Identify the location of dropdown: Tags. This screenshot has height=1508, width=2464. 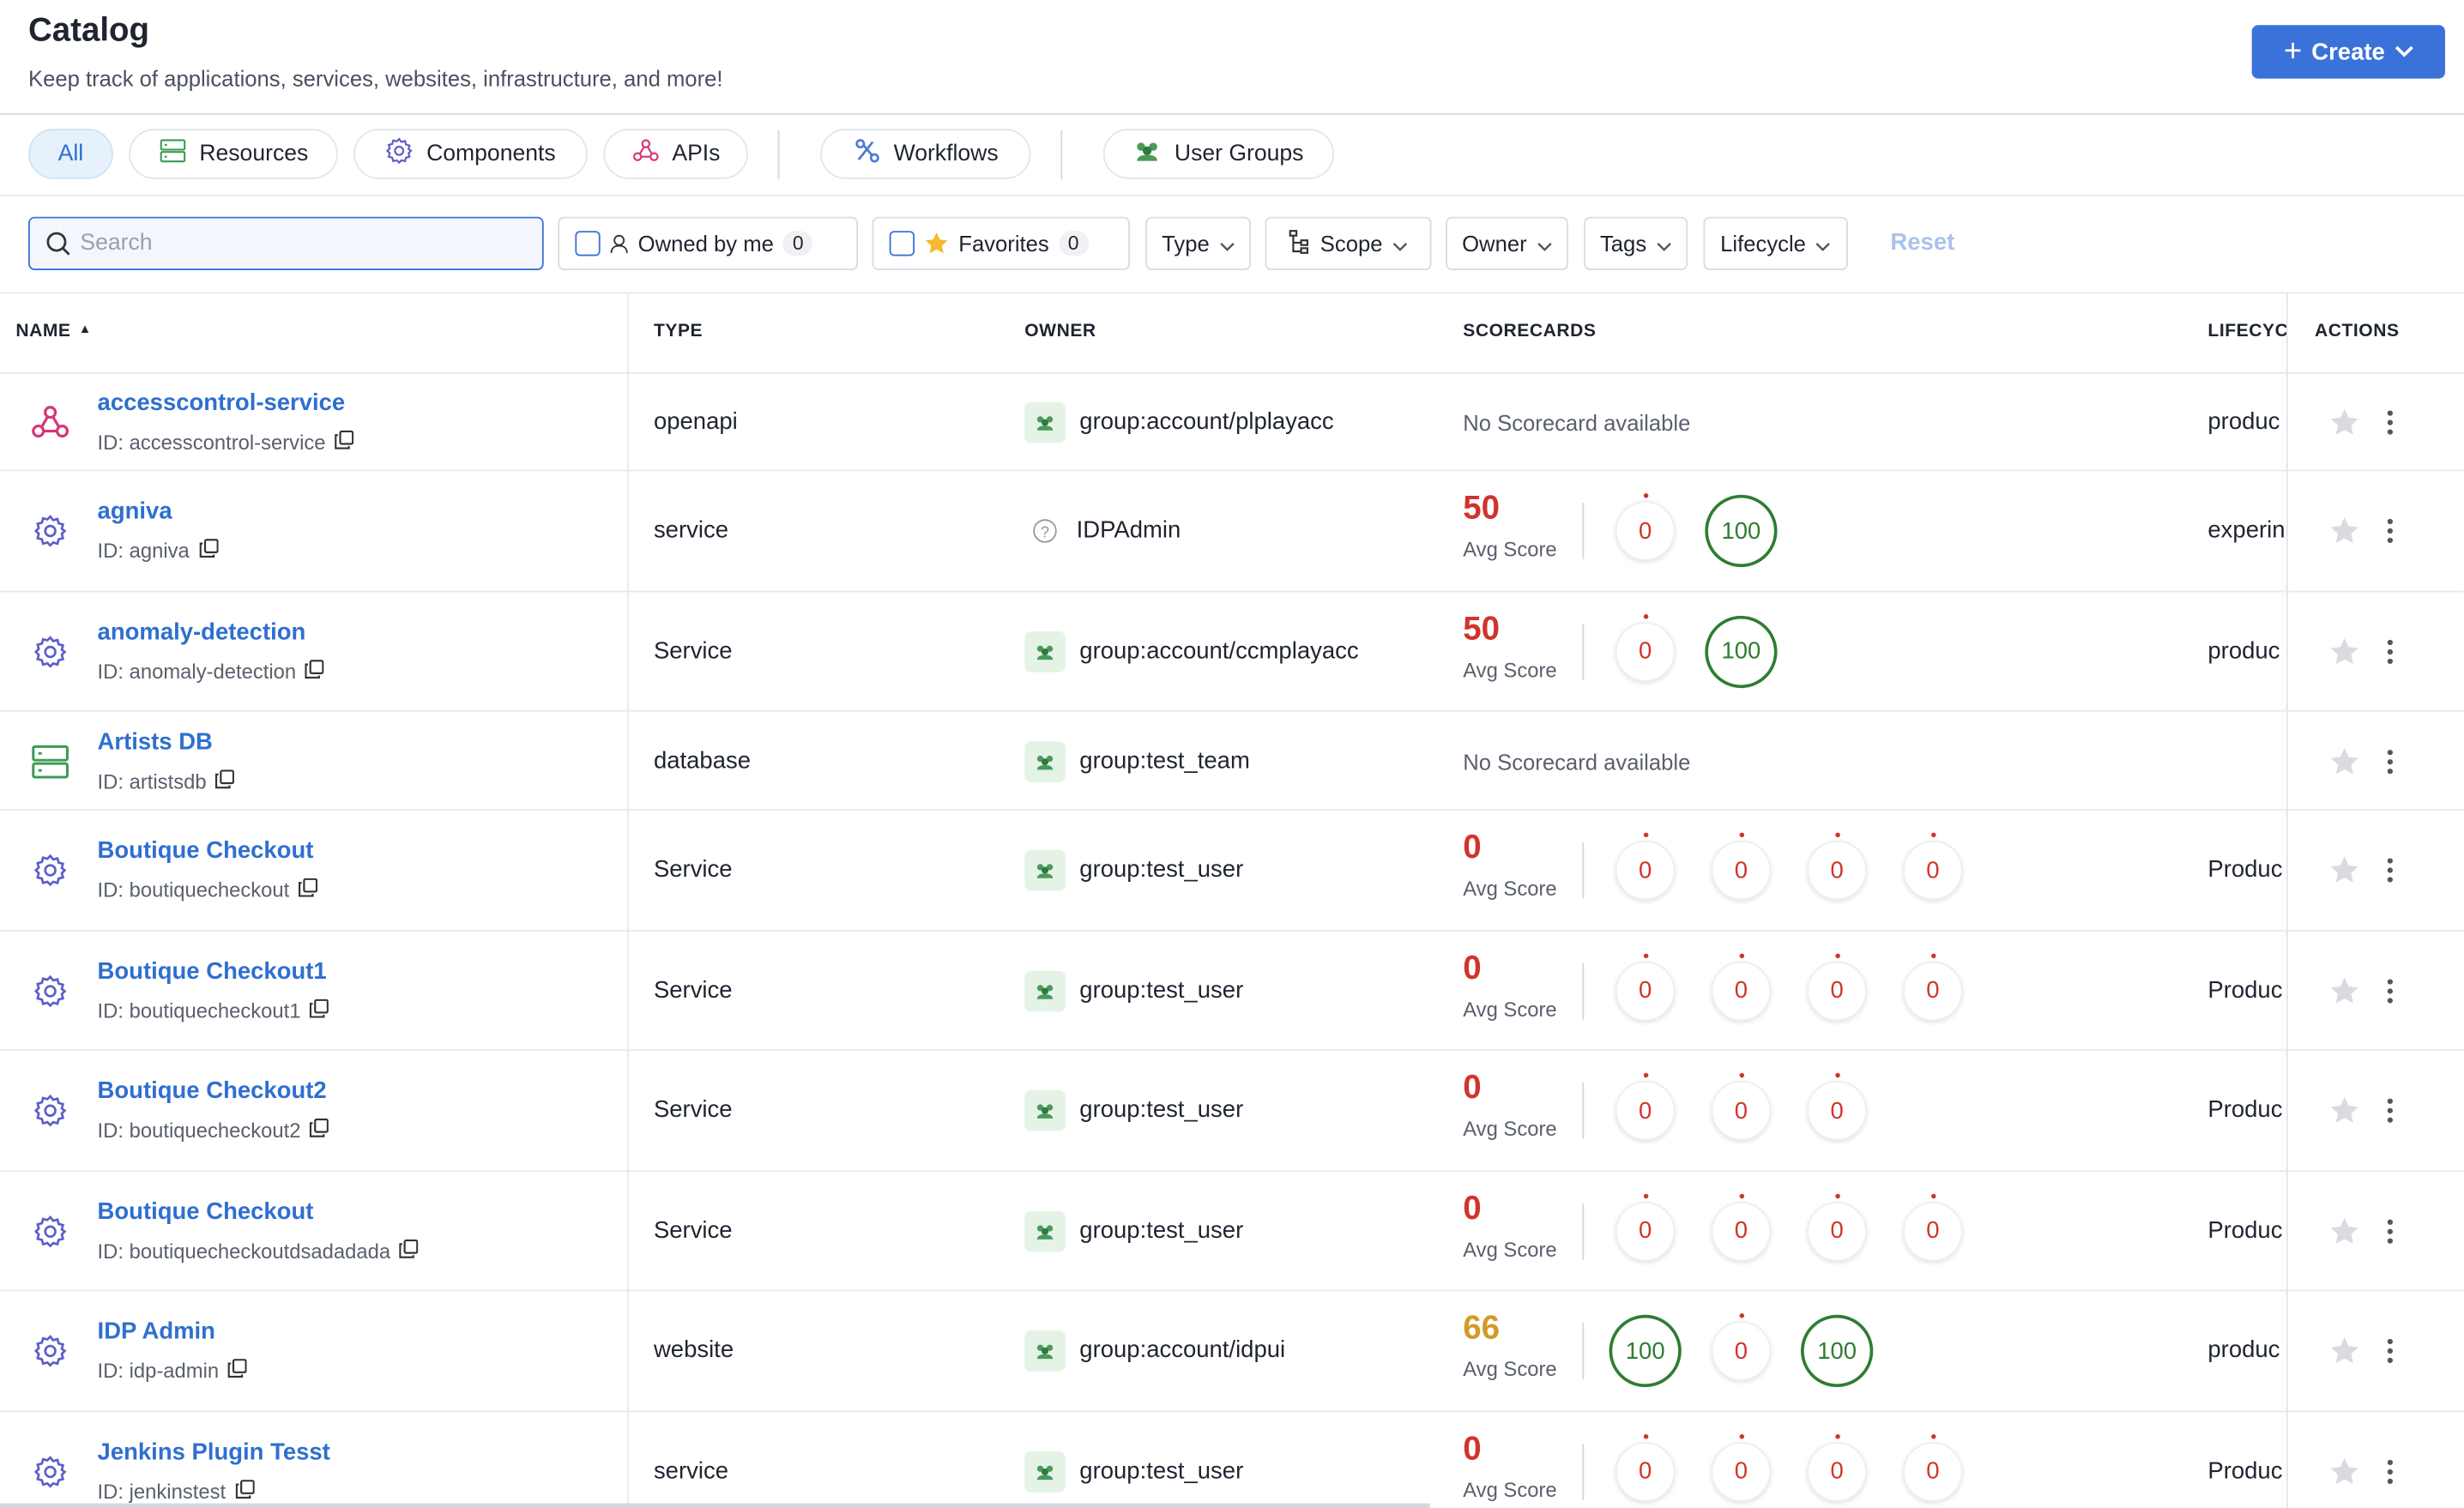
(1636, 243).